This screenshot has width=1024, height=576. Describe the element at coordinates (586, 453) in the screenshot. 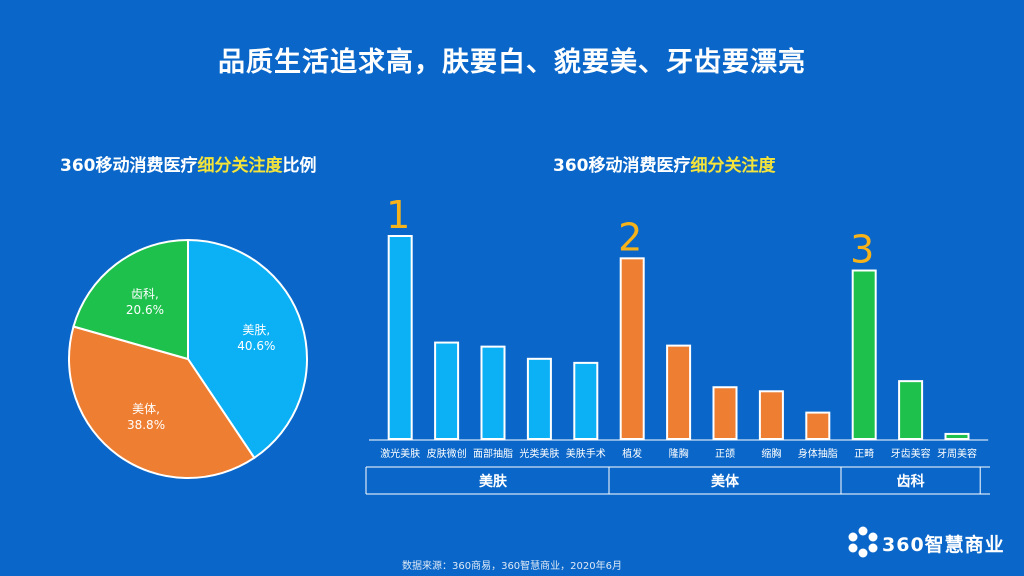

I see `bar-category-label: 美肤手术` at that location.